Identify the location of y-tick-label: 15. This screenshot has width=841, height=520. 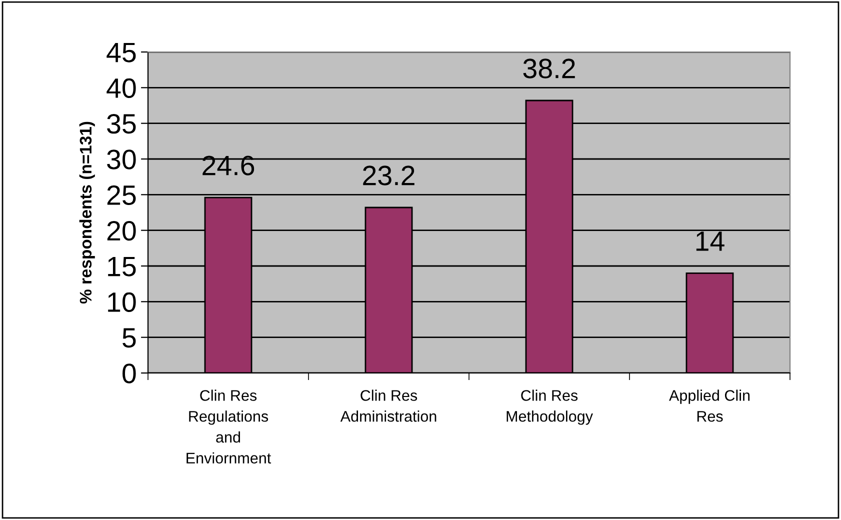
(122, 266).